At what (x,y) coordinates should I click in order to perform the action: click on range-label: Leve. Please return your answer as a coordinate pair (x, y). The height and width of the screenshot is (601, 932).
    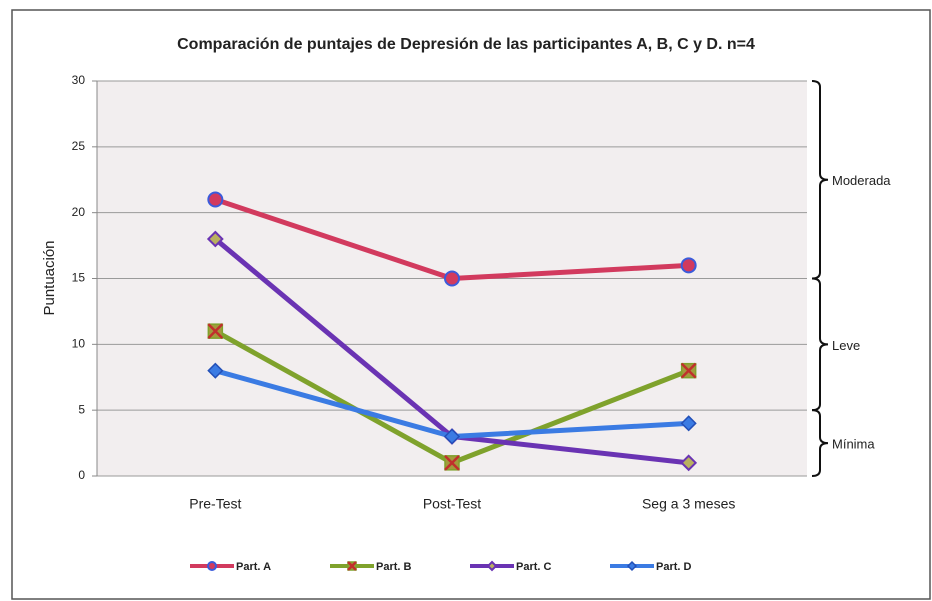
    Looking at the image, I should click on (846, 345).